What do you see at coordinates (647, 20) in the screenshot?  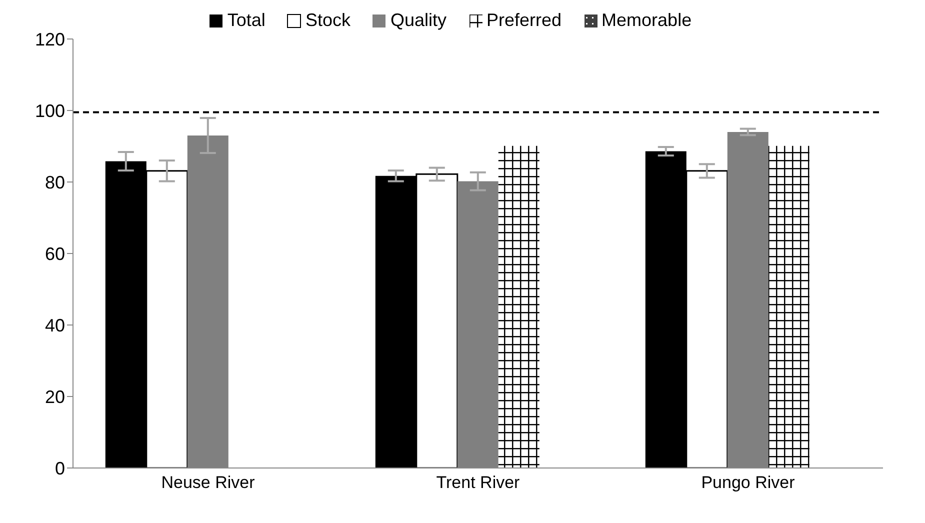 I see `legend-label: Memorable` at bounding box center [647, 20].